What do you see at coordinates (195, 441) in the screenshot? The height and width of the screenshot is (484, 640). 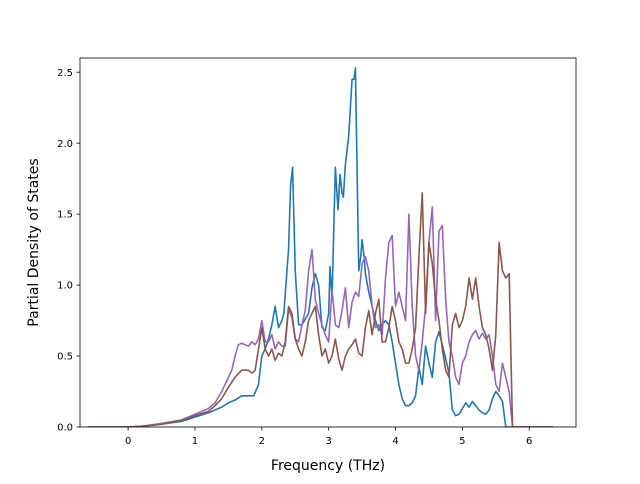 I see `x-tick-label: 1` at bounding box center [195, 441].